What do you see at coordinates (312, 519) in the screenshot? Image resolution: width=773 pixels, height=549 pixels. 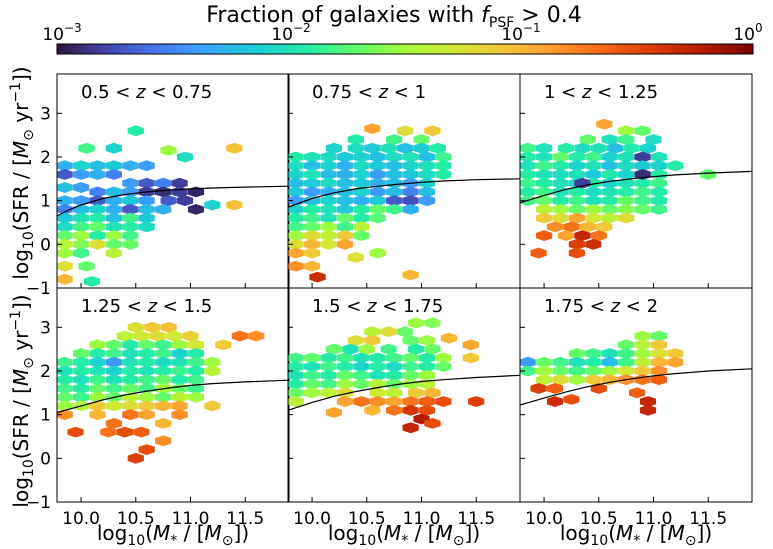 I see `x-tick-label: 10.0` at bounding box center [312, 519].